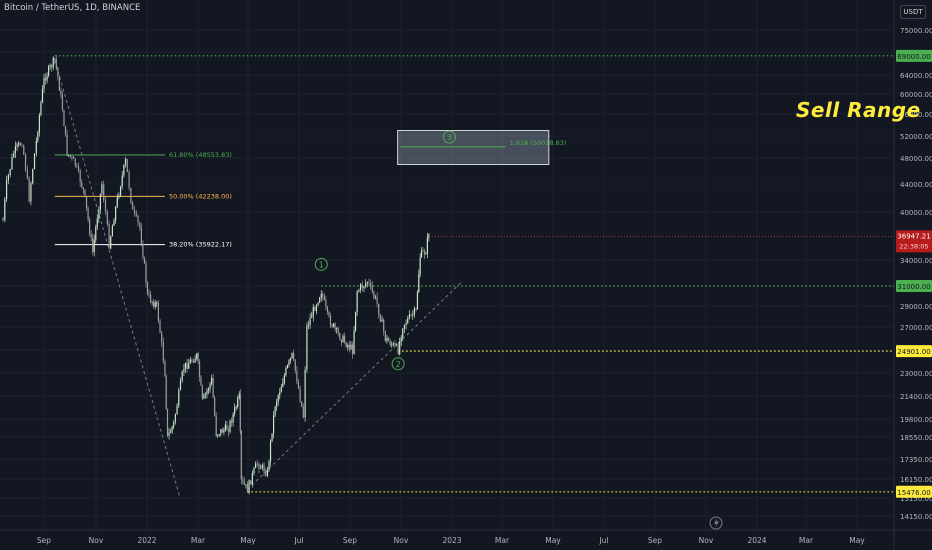  Describe the element at coordinates (913, 12) in the screenshot. I see `currency-button: USDT` at that location.